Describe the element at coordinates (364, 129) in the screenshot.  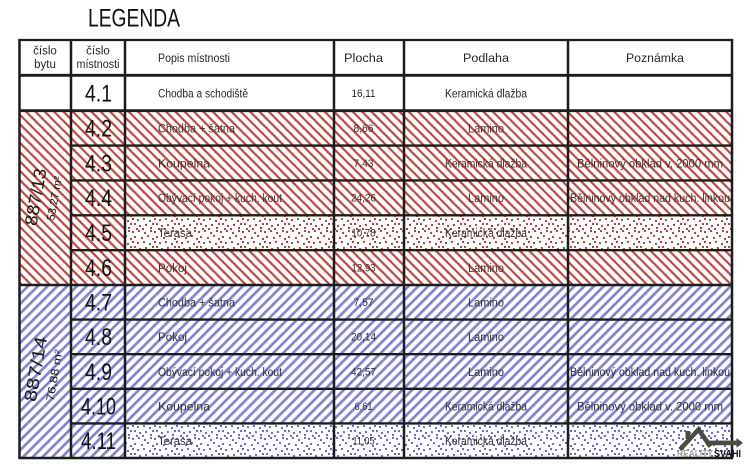
I see `svg-text: 8,66` at that location.